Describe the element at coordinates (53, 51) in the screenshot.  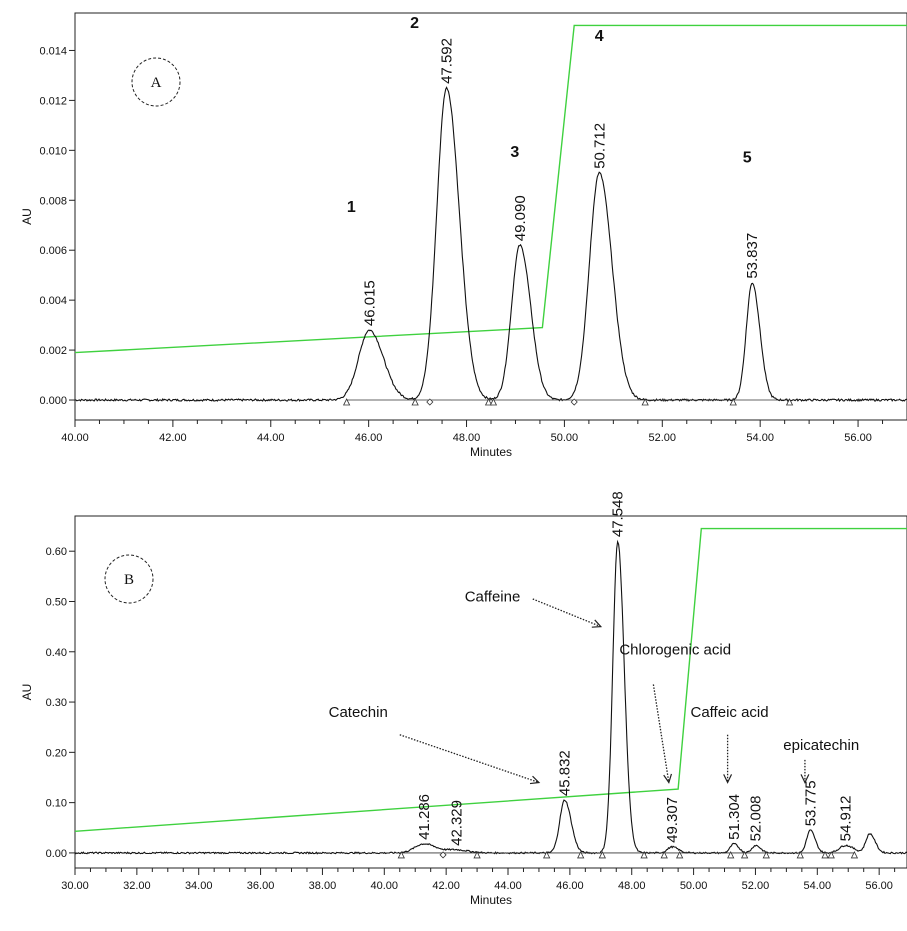
I see `y-tick-label: 0.014` at that location.